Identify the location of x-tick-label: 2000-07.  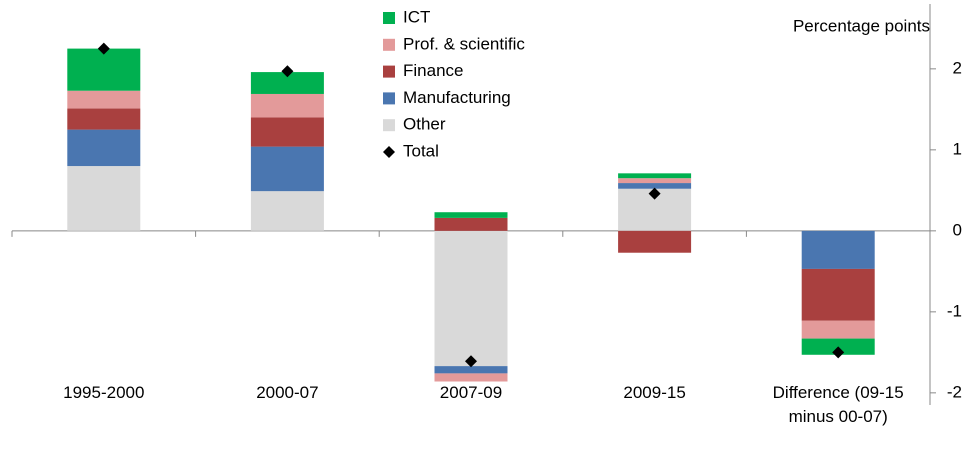
(287, 392).